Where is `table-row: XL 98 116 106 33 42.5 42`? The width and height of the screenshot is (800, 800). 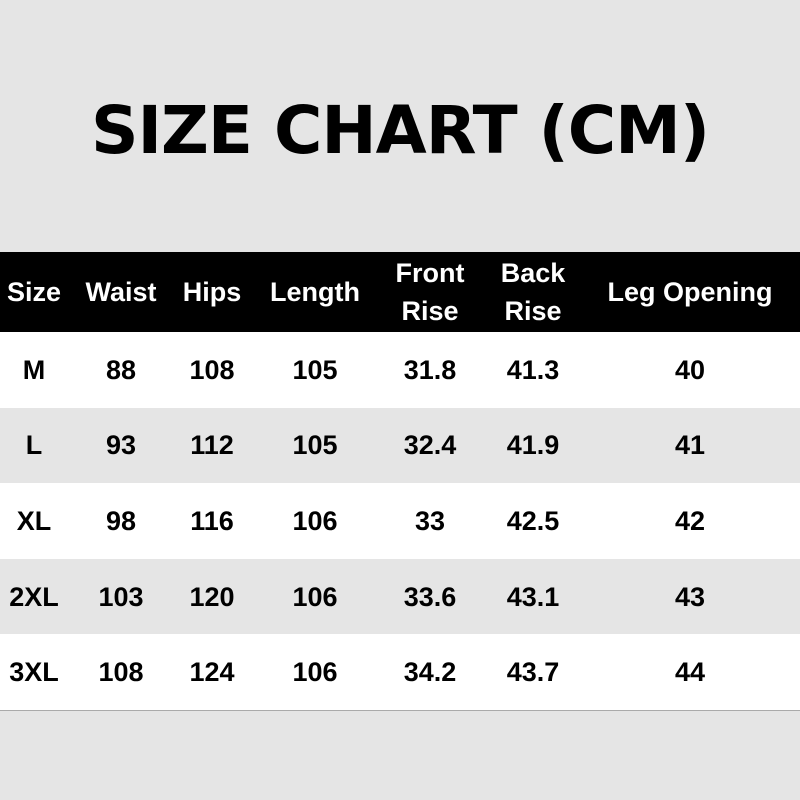
table-row: XL 98 116 106 33 42.5 42 is located at coordinates (400, 521).